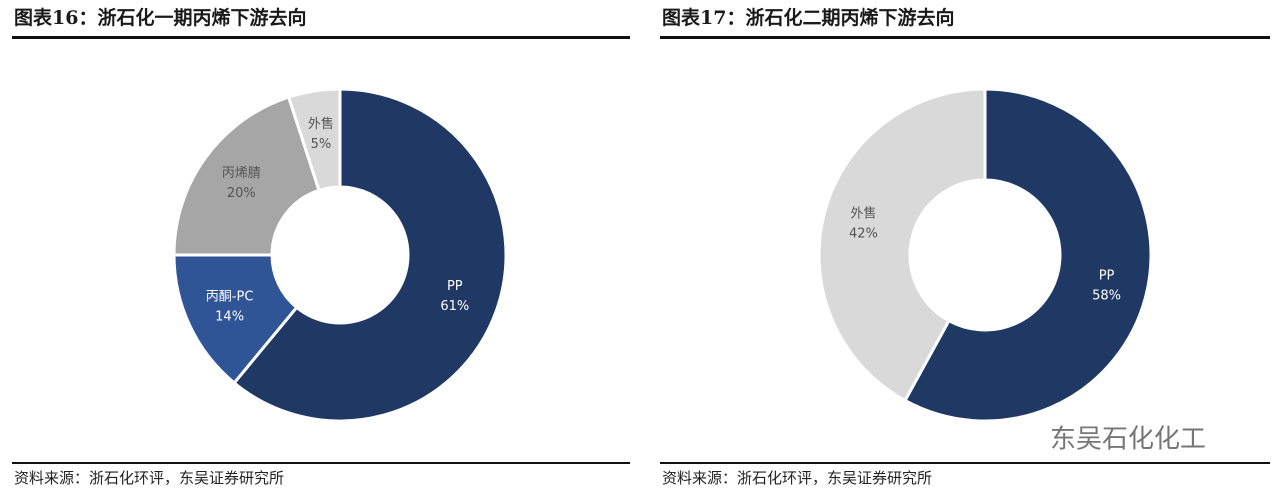 The height and width of the screenshot is (496, 1280). What do you see at coordinates (454, 306) in the screenshot?
I see `slice-value-label: 61%` at bounding box center [454, 306].